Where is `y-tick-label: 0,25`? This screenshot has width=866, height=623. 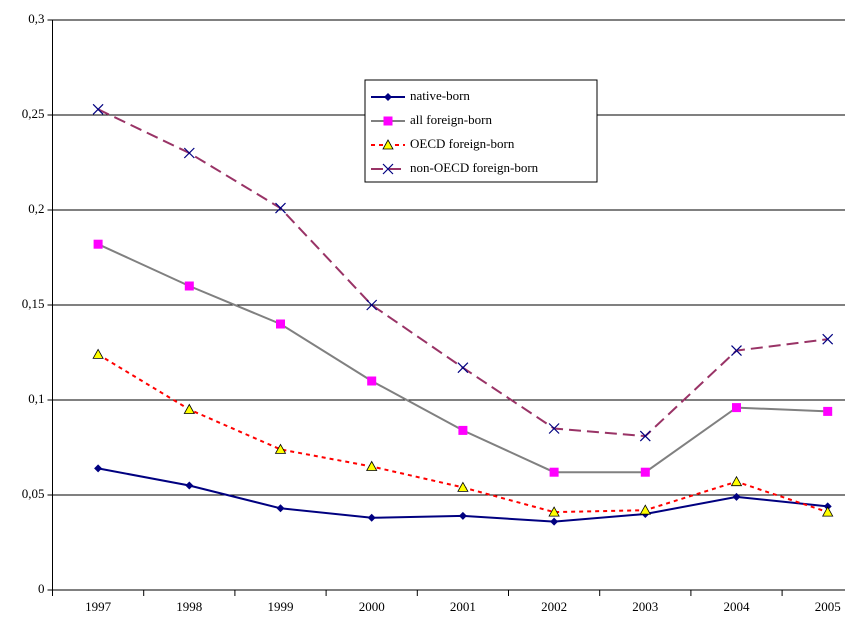
y-tick-label: 0,25 is located at coordinates (33, 113).